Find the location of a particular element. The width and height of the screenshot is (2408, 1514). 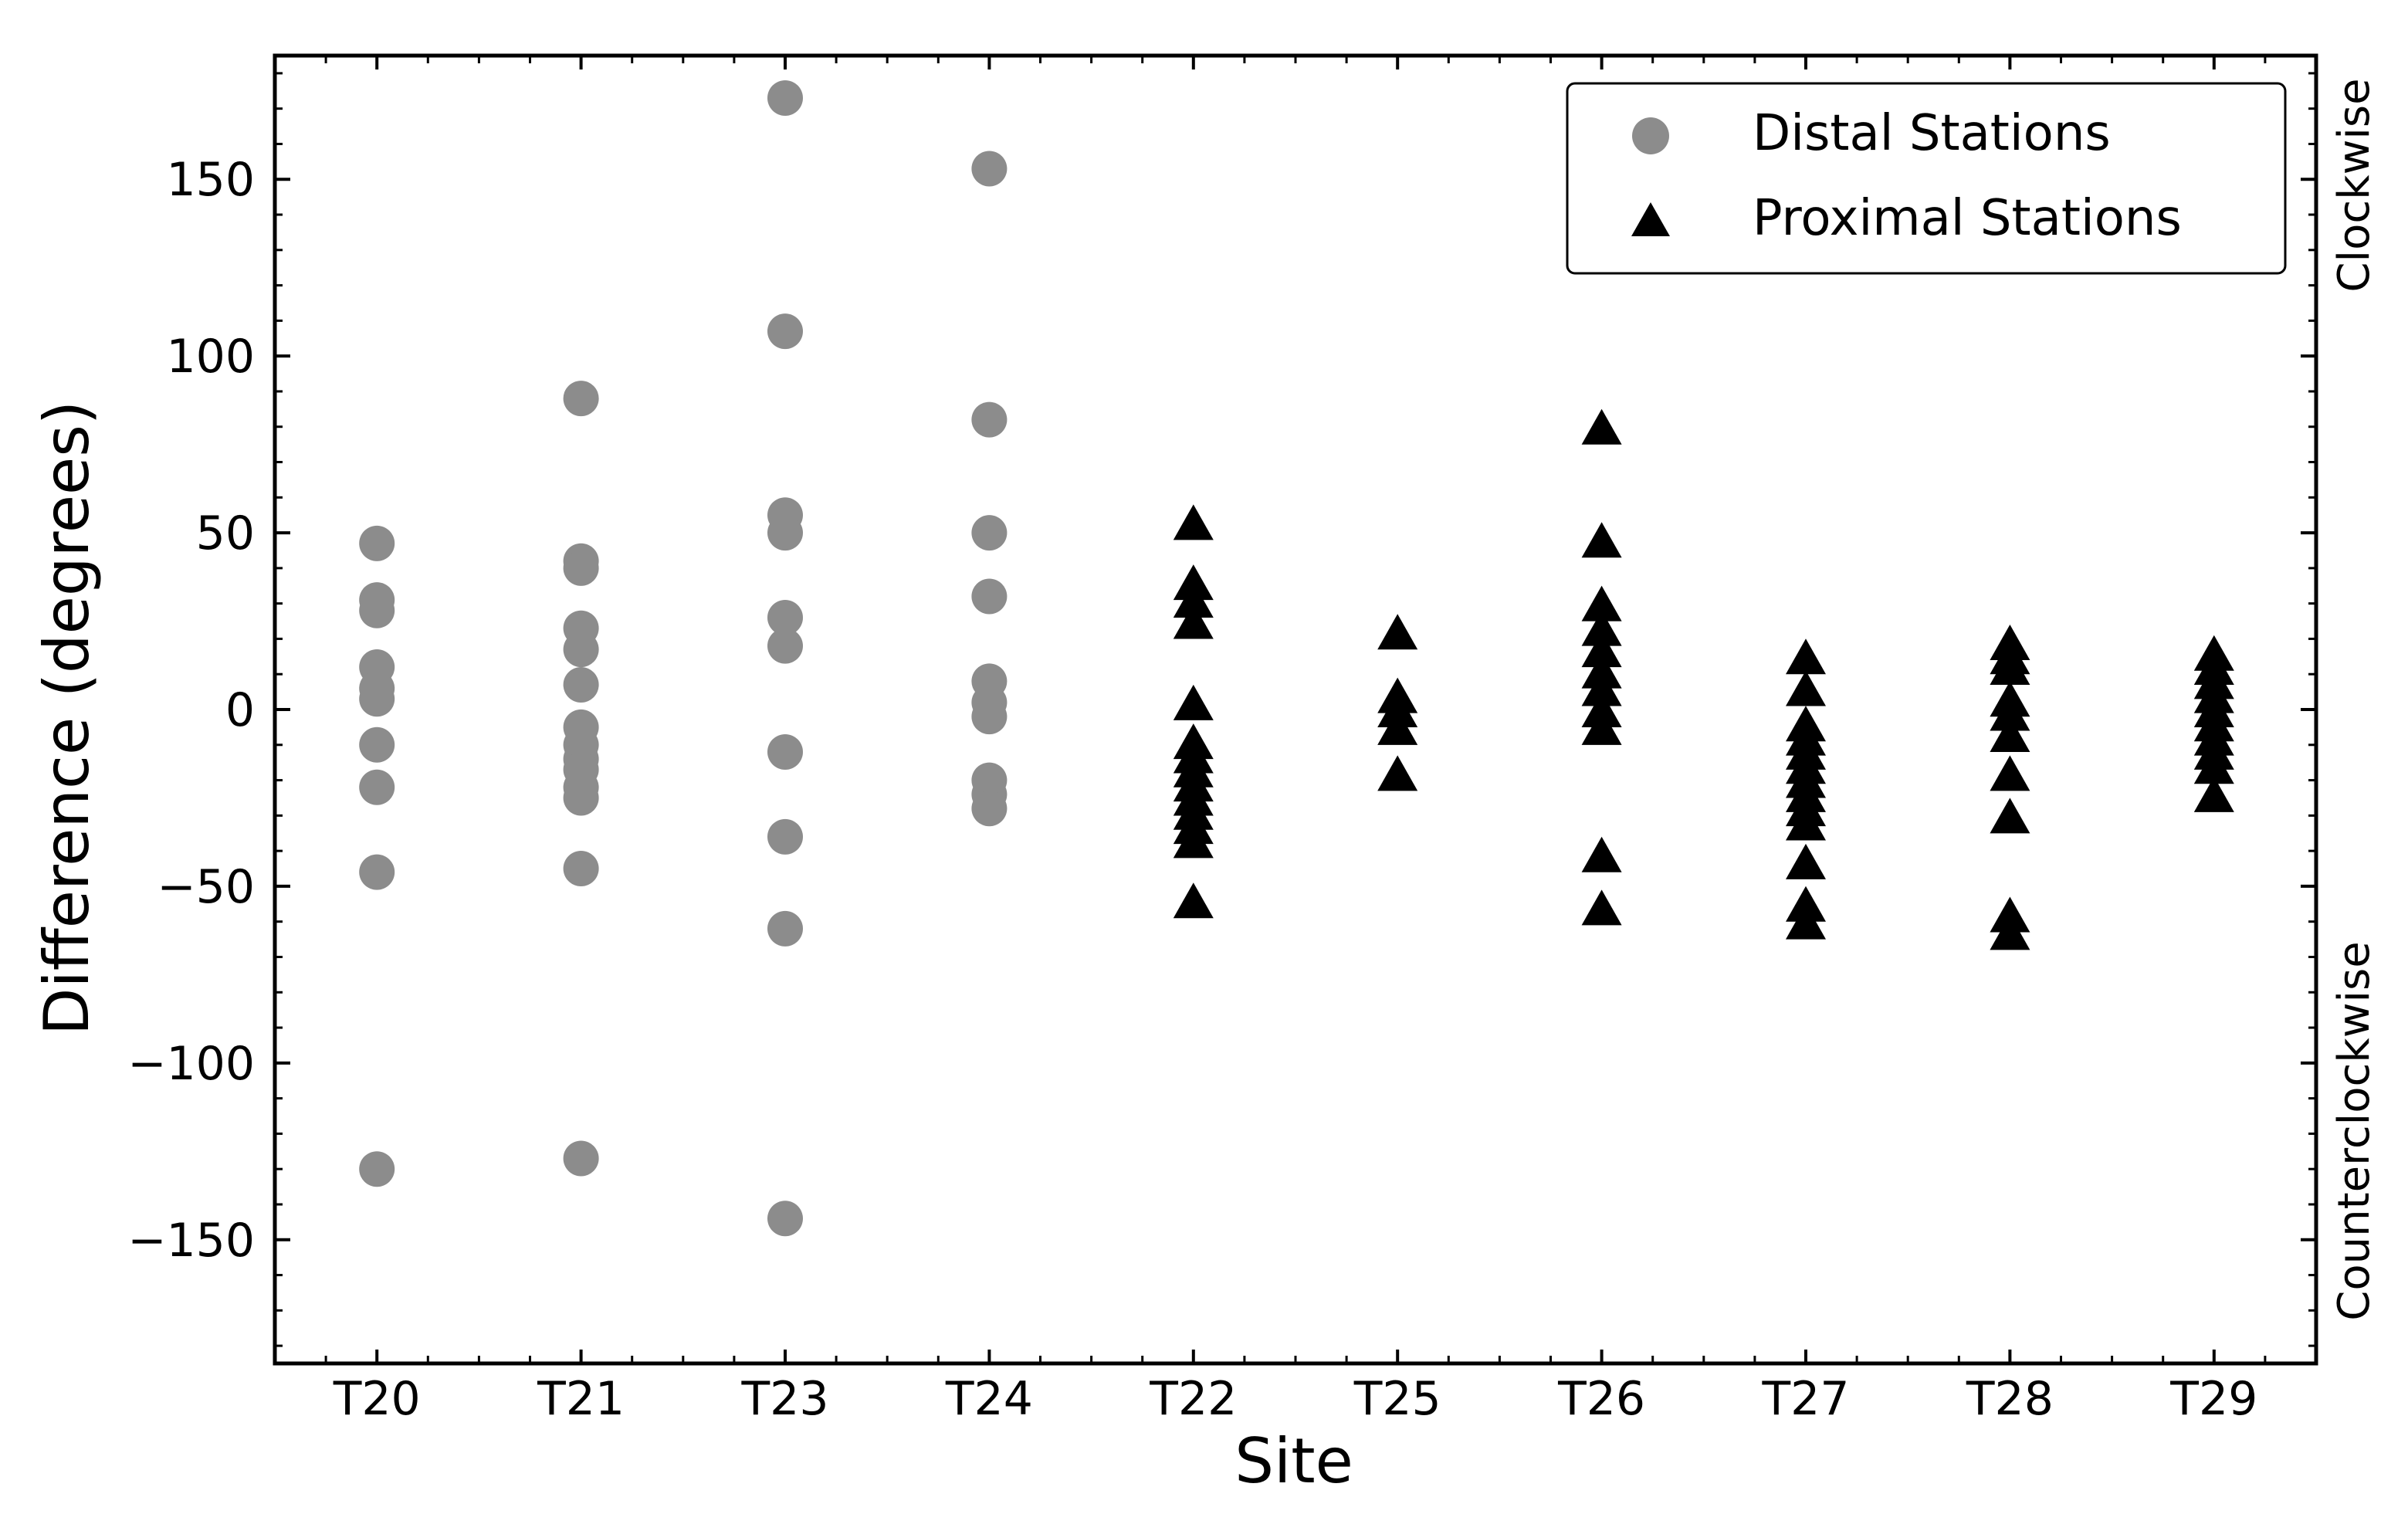

y-tick-label: 0 is located at coordinates (240, 710).